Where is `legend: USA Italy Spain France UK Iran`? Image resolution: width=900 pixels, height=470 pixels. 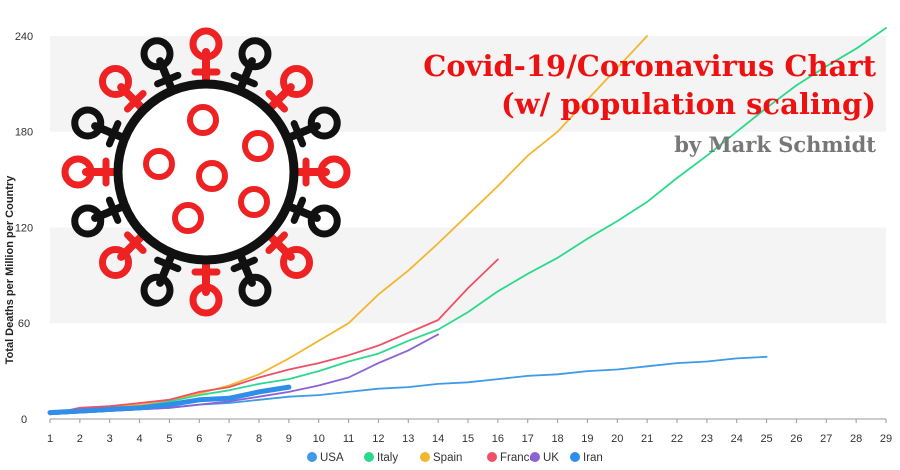
legend: USA Italy Spain France UK Iran is located at coordinates (455, 458).